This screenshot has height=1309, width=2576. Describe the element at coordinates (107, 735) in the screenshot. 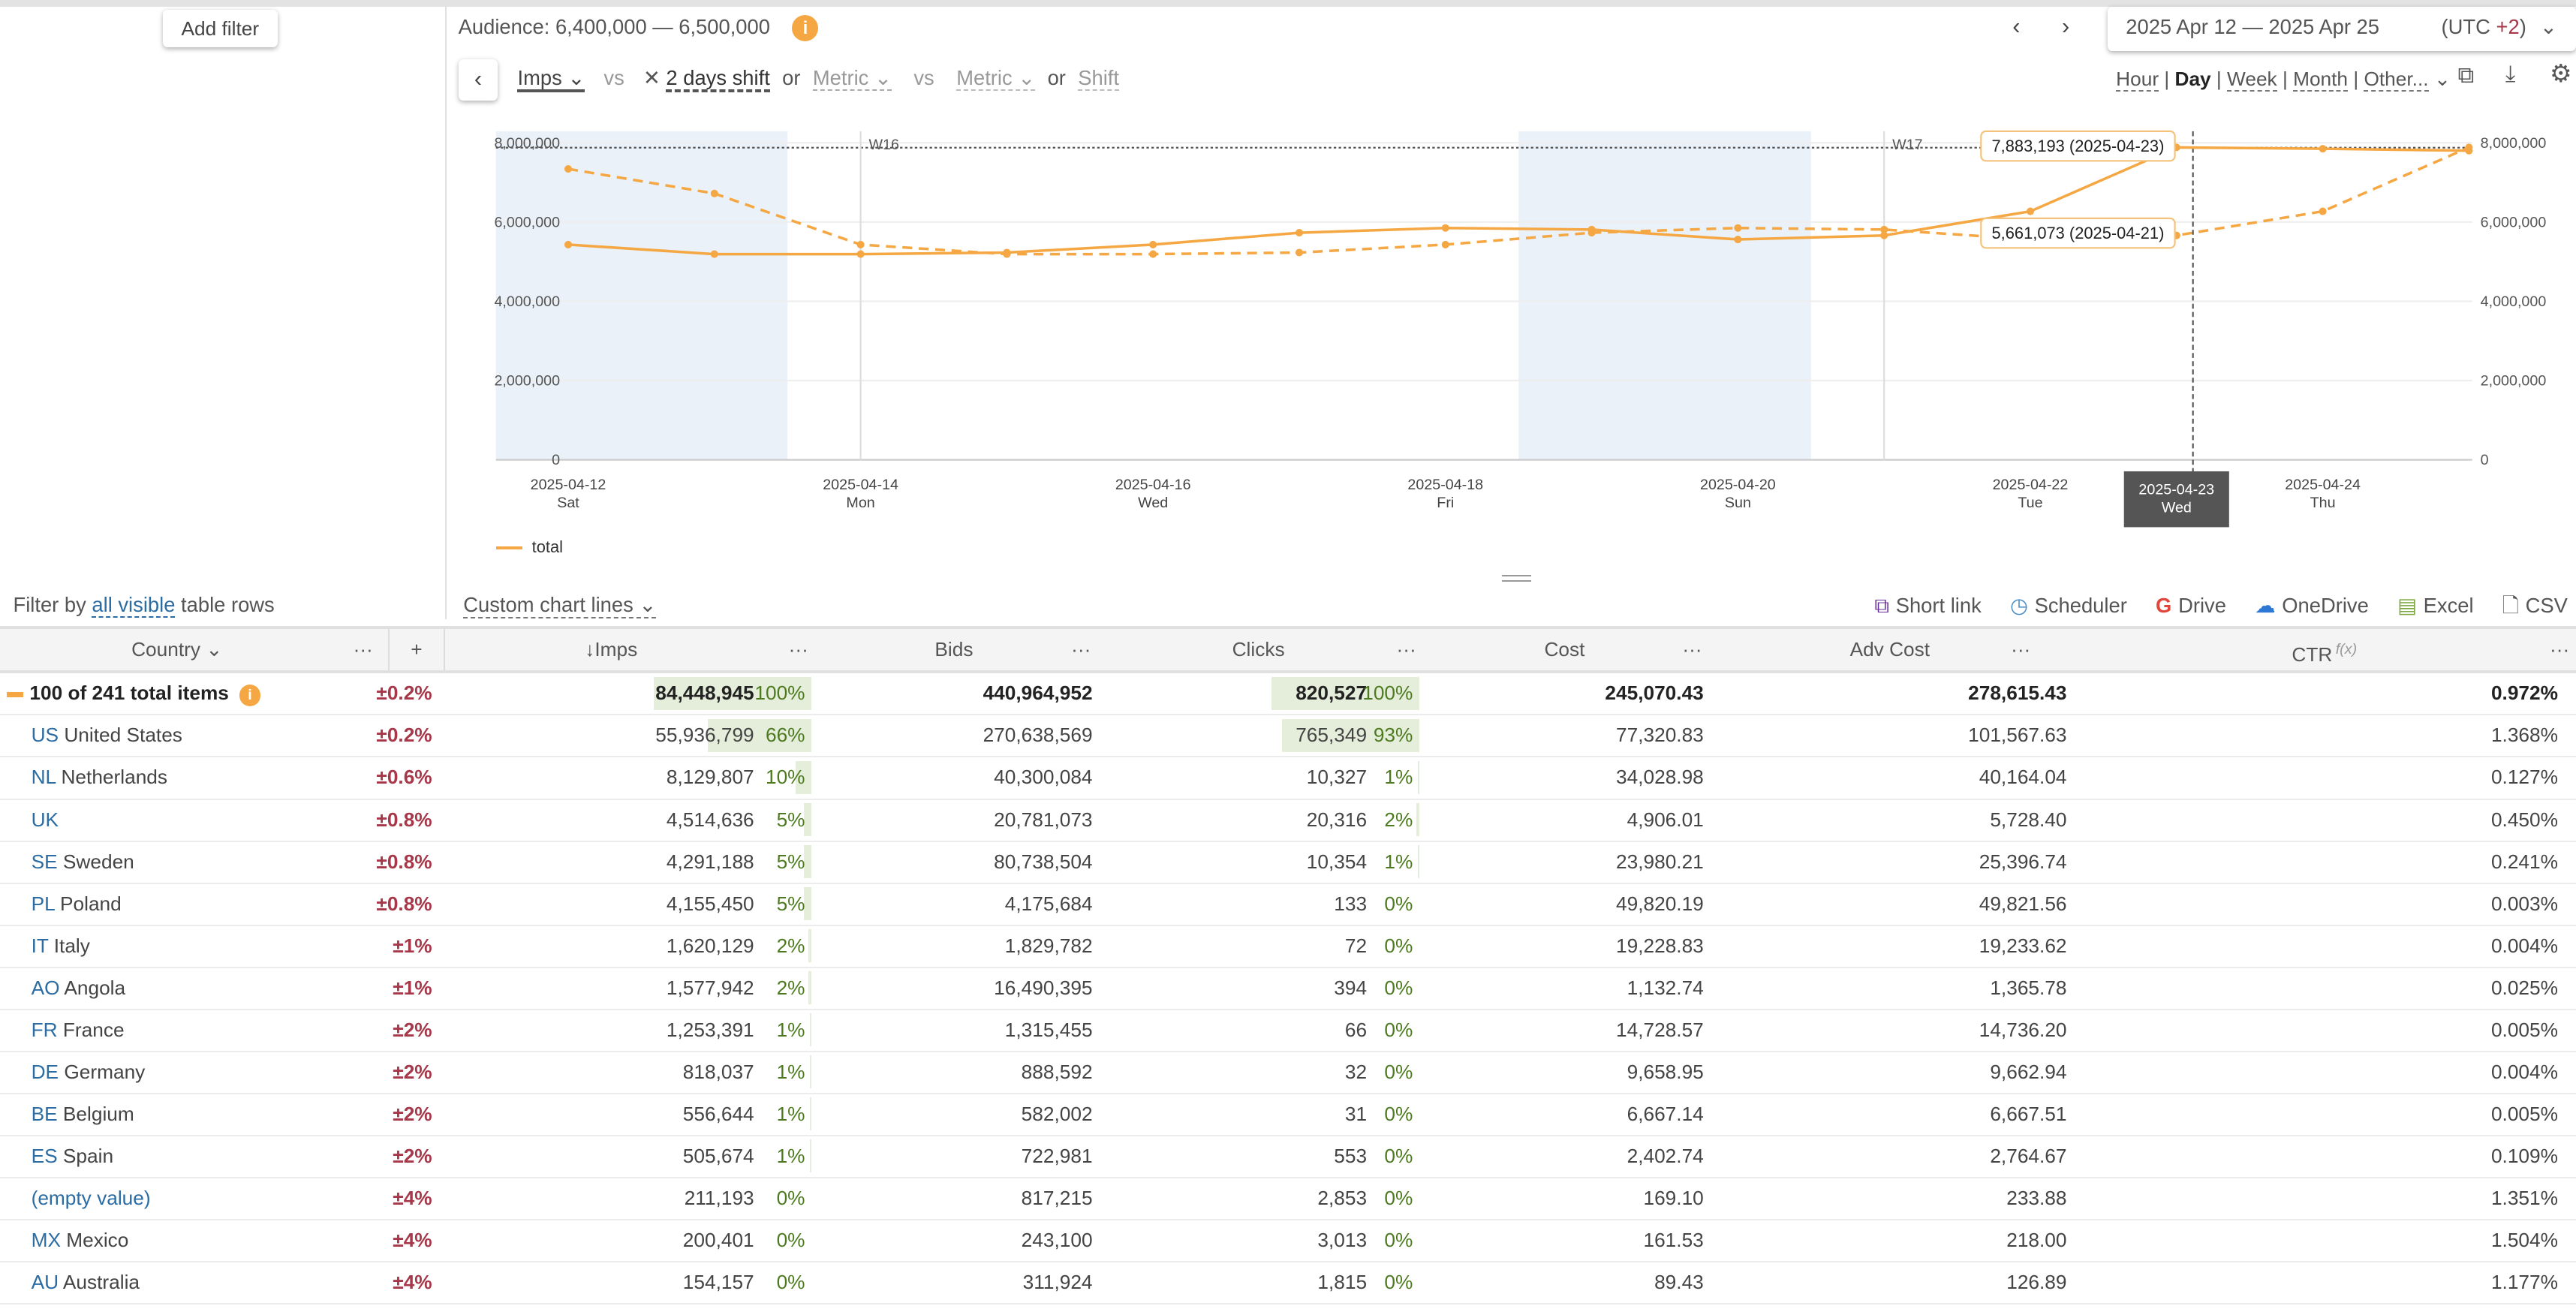

I see `country-cell: US United States` at that location.